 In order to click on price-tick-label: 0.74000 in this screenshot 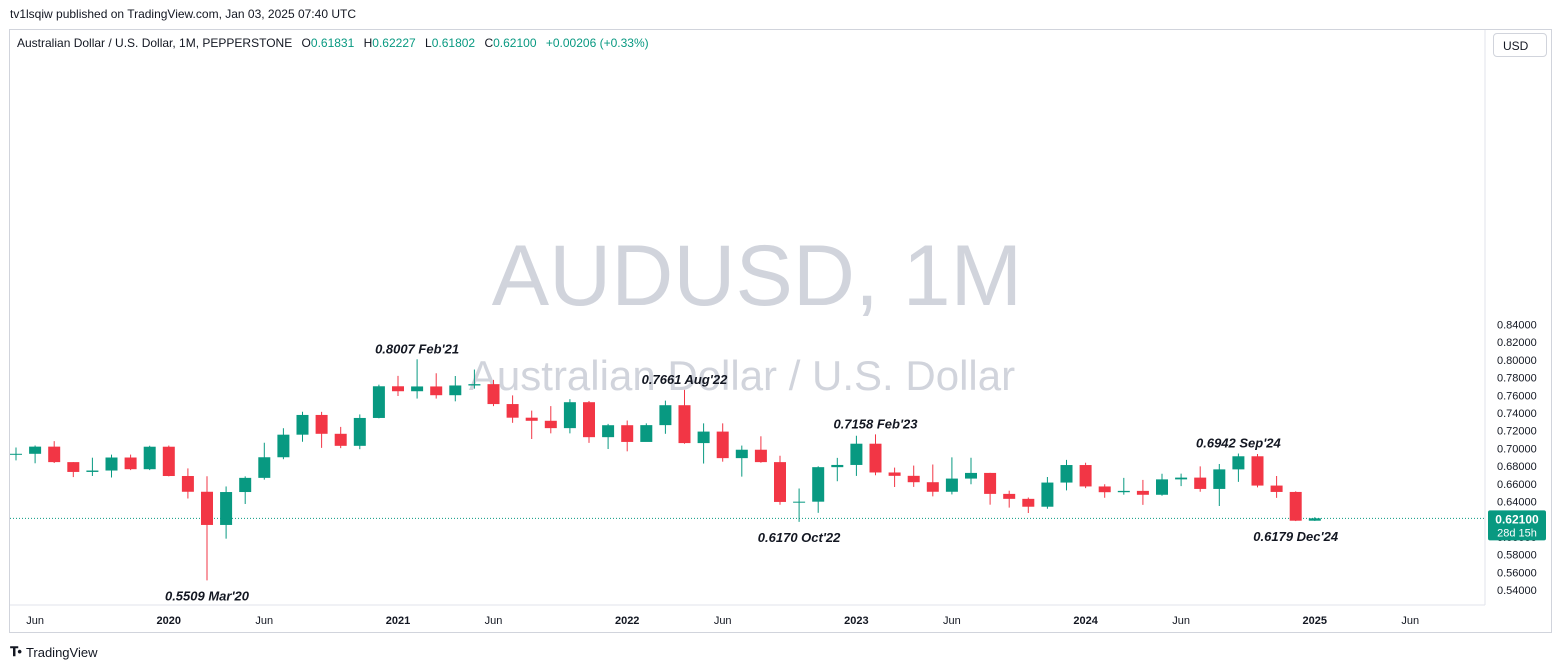, I will do `click(1517, 414)`.